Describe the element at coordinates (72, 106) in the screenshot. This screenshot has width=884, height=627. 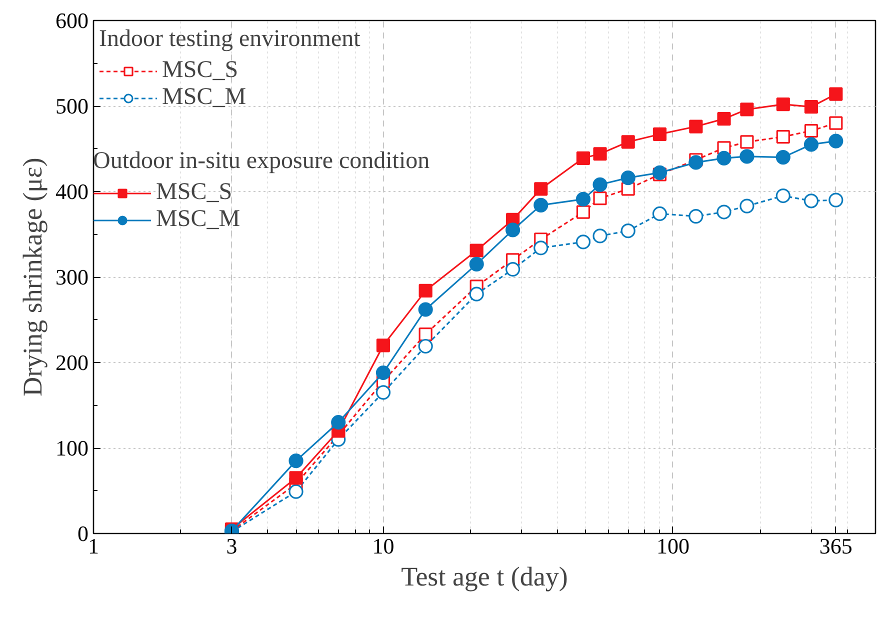
I see `y-tick-label: 500` at that location.